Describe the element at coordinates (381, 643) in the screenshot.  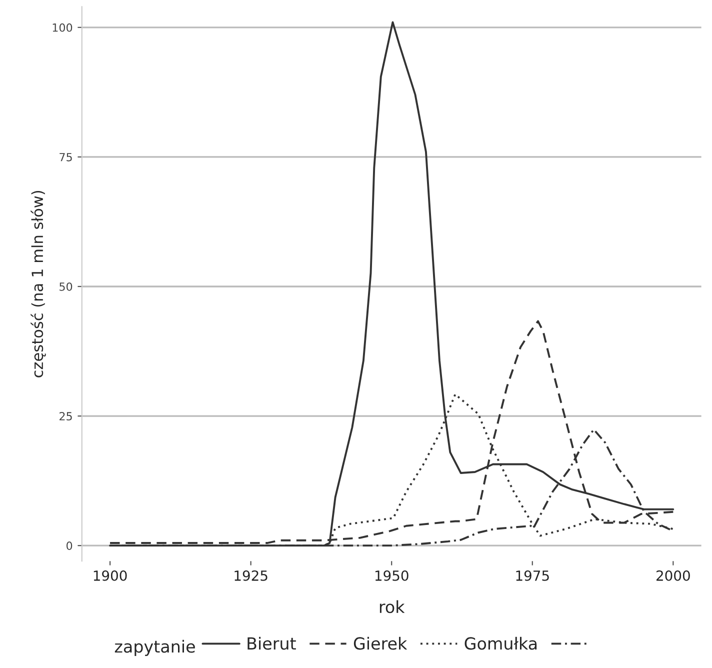
I see `legend-label: Gierek` at that location.